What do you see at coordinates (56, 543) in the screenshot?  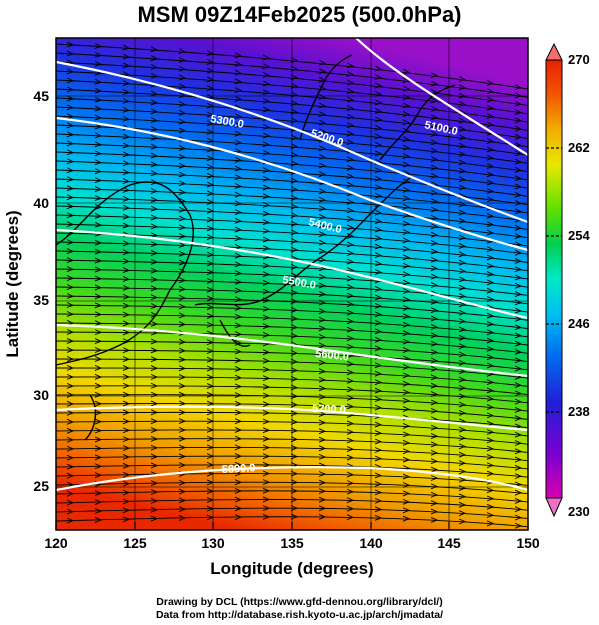 I see `x-tick-label: 120` at bounding box center [56, 543].